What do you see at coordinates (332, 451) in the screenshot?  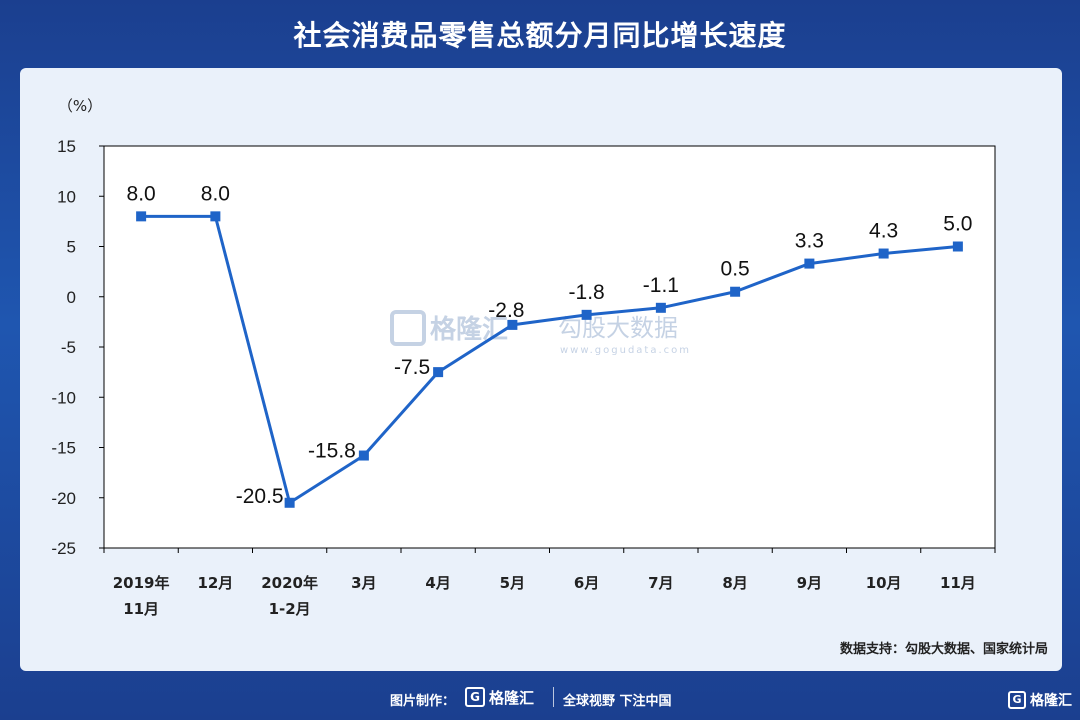 I see `data-label: -15.8` at bounding box center [332, 451].